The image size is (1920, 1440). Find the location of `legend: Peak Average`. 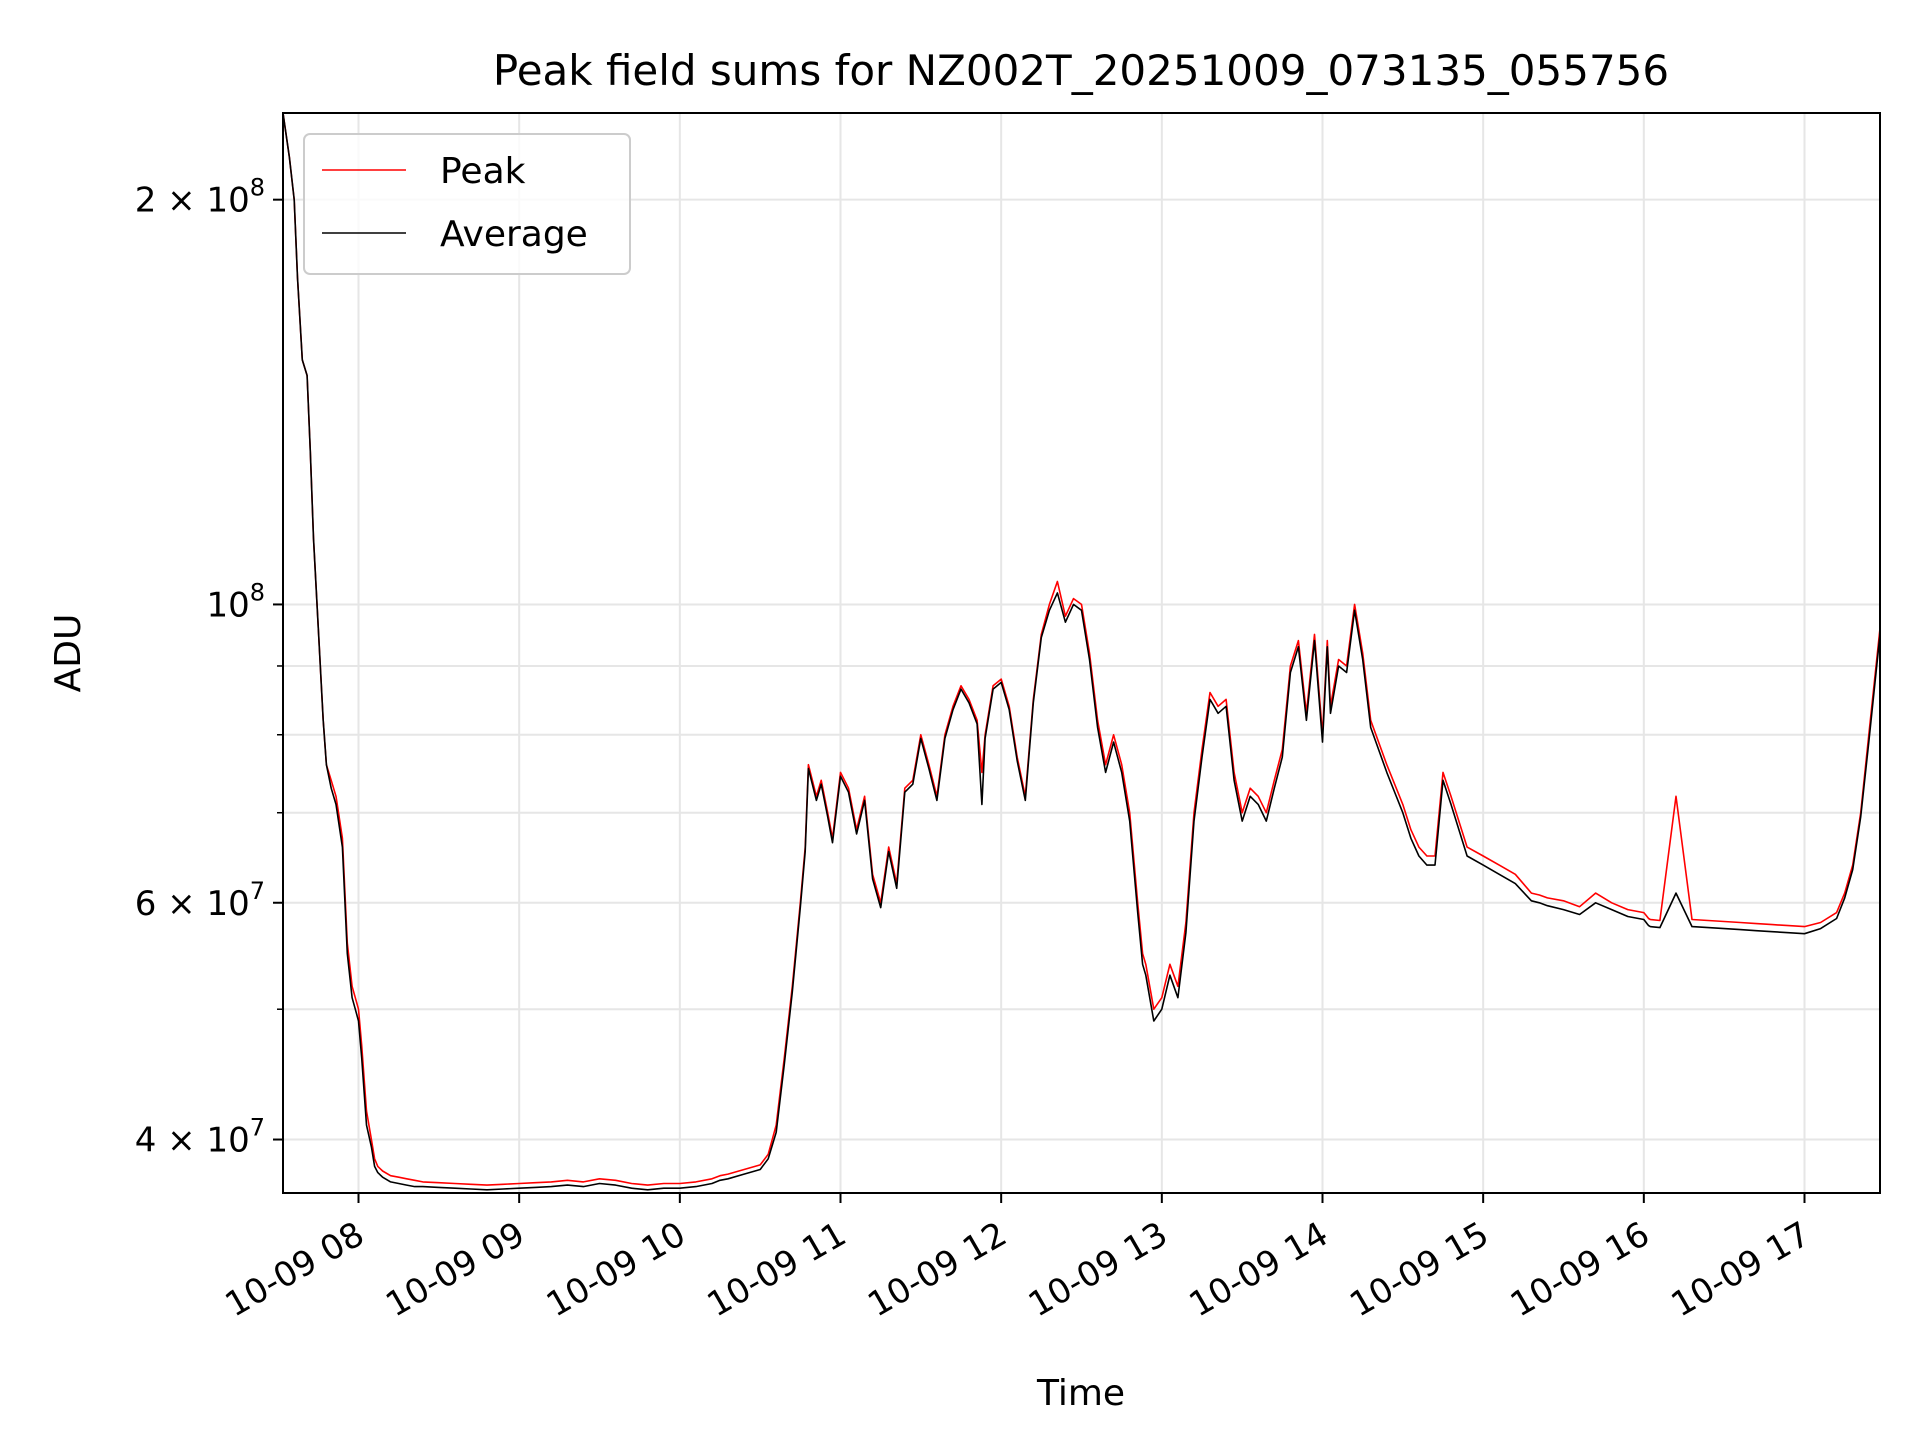

legend: Peak Average is located at coordinates (467, 204).